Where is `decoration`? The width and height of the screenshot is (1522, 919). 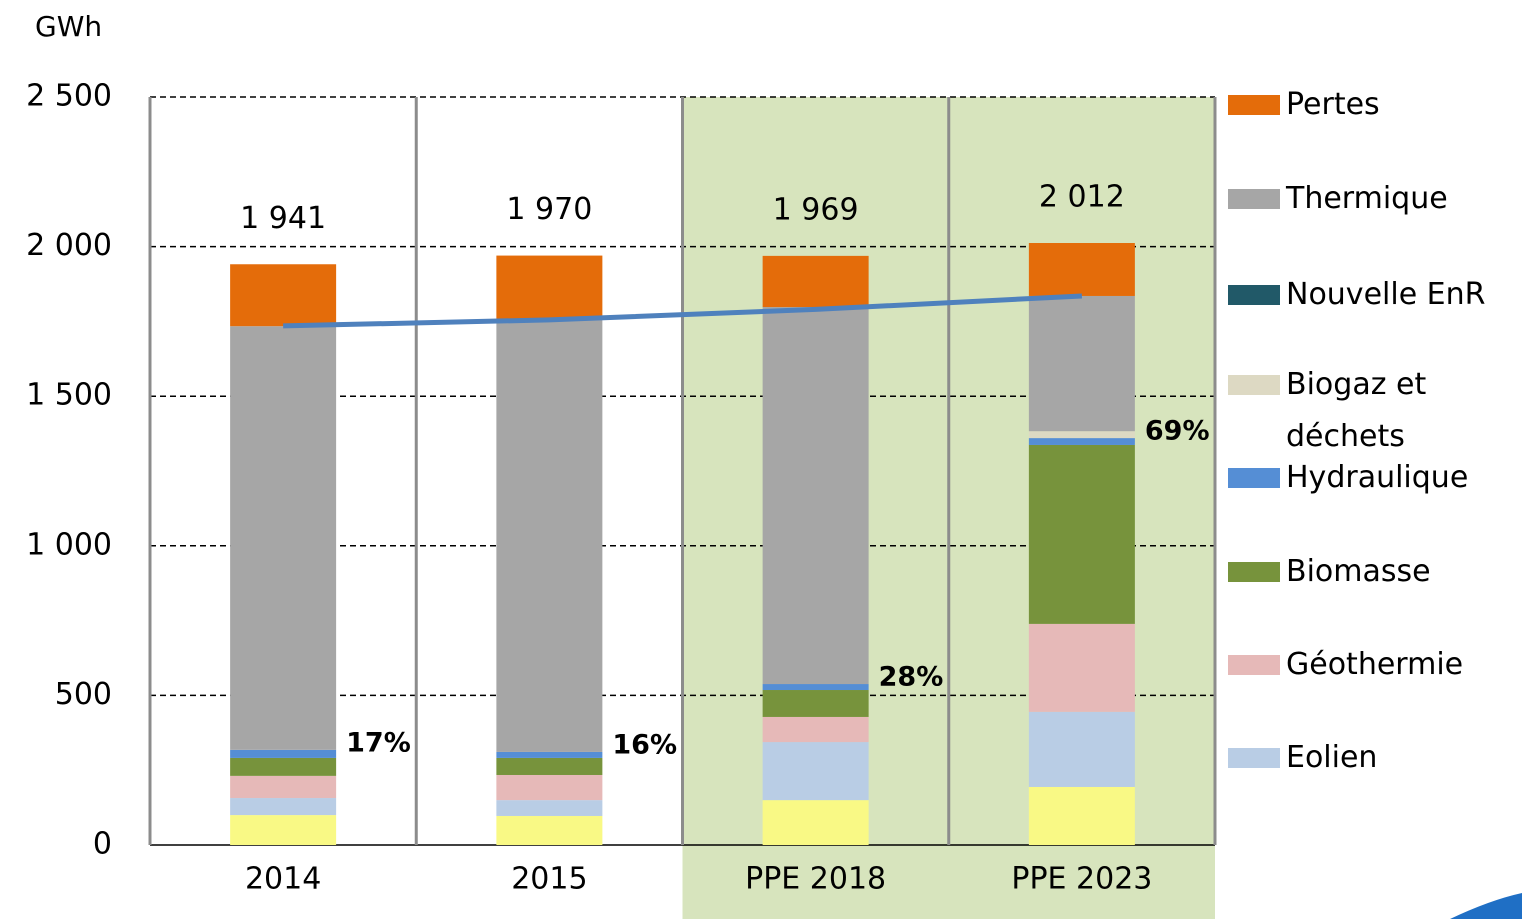 decoration is located at coordinates (1486, 906).